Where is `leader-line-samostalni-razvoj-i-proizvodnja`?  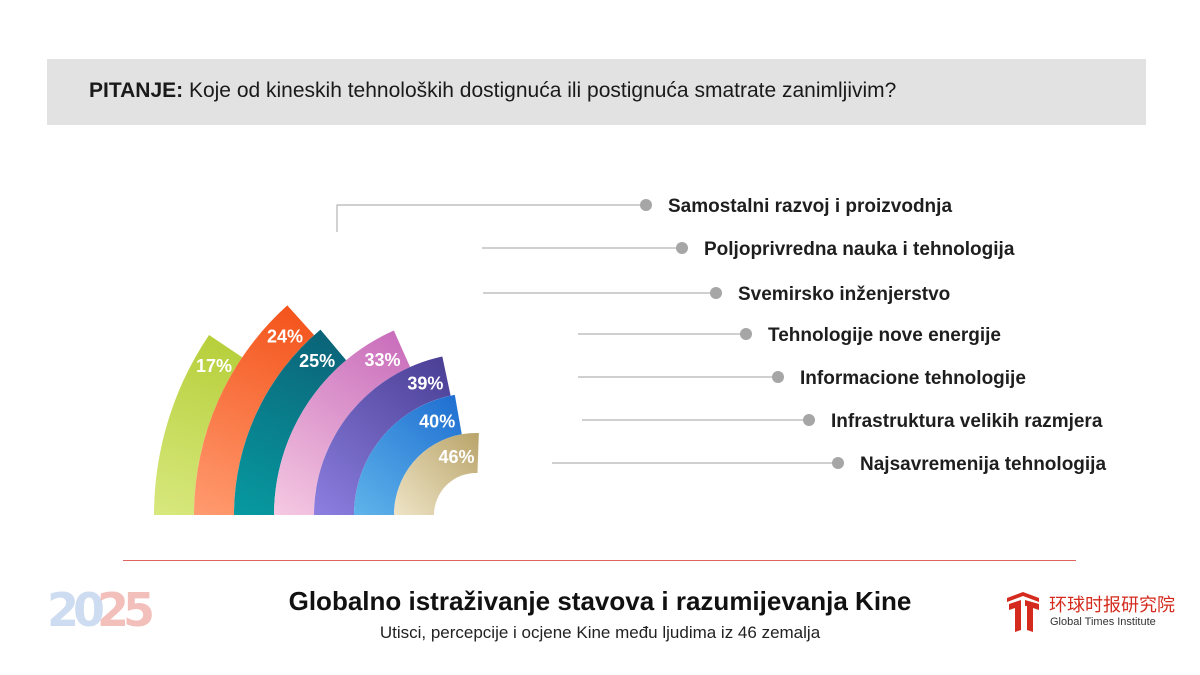 leader-line-samostalni-razvoj-i-proizvodnja is located at coordinates (491, 218).